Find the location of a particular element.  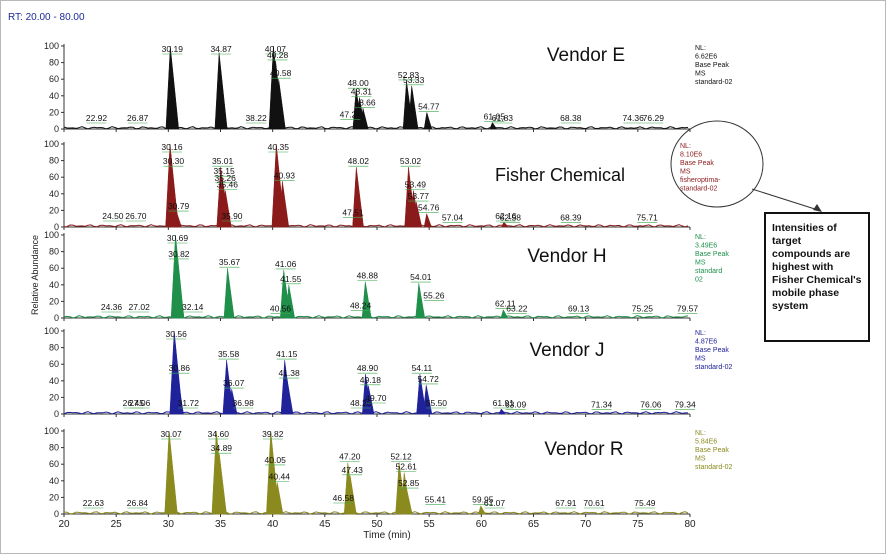

baseline-noise is located at coordinates (376, 317).